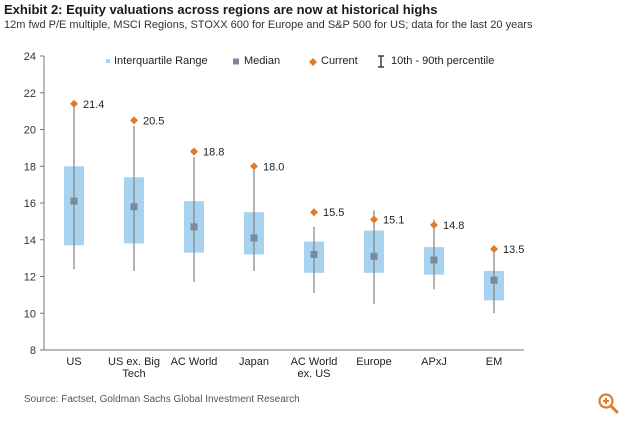 The image size is (624, 422). What do you see at coordinates (84, 184) in the screenshot?
I see `box-group: 21.4` at bounding box center [84, 184].